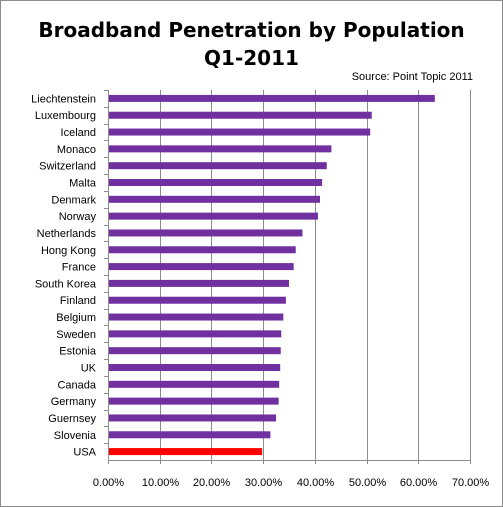 The image size is (503, 507). I want to click on category-label: Norway, so click(78, 217).